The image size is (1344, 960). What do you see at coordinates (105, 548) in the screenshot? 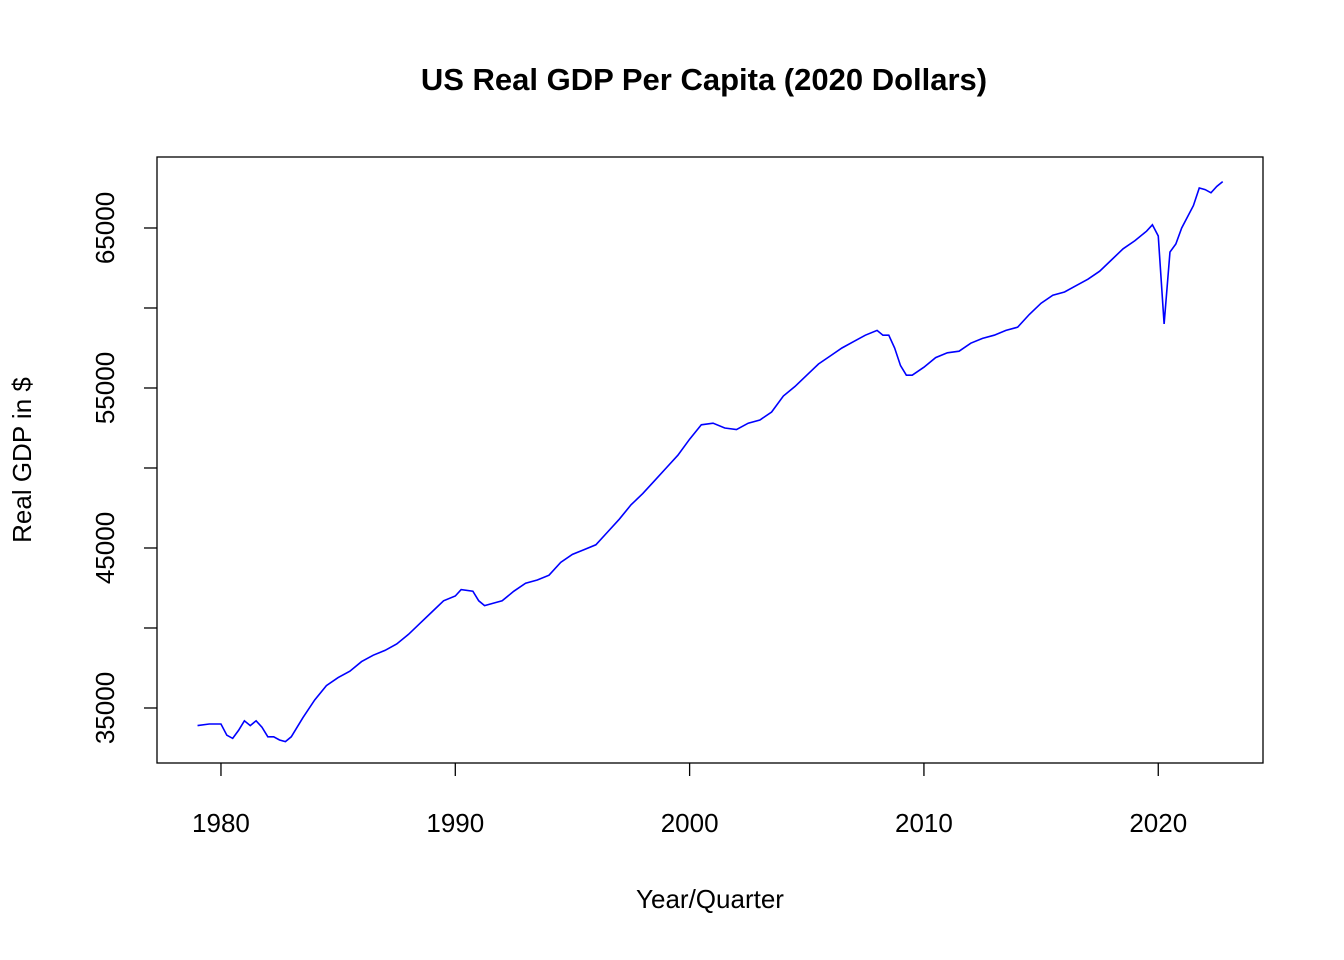
I see `y-tick-label: 45000` at bounding box center [105, 548].